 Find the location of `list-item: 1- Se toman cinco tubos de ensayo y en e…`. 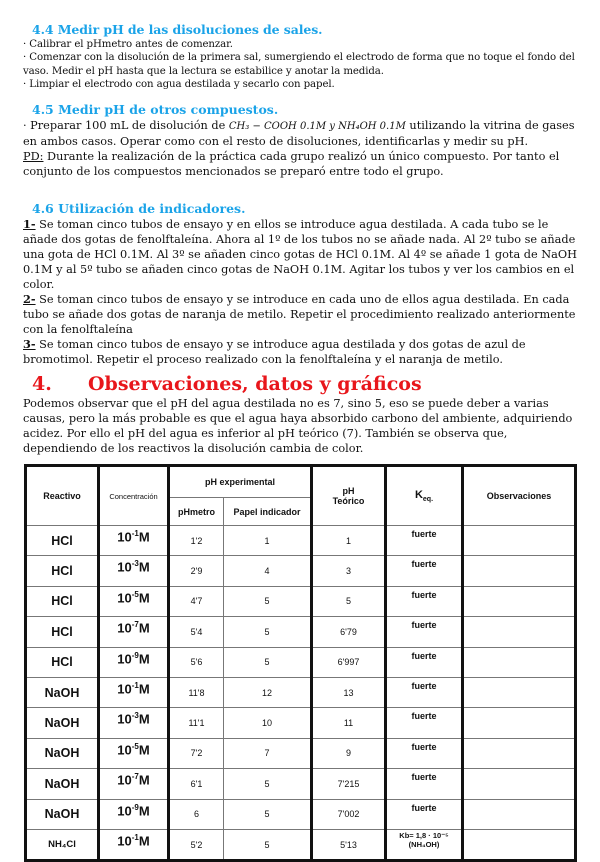

list-item: 1- Se toman cinco tubos de ensayo y en e… is located at coordinates (300, 254).